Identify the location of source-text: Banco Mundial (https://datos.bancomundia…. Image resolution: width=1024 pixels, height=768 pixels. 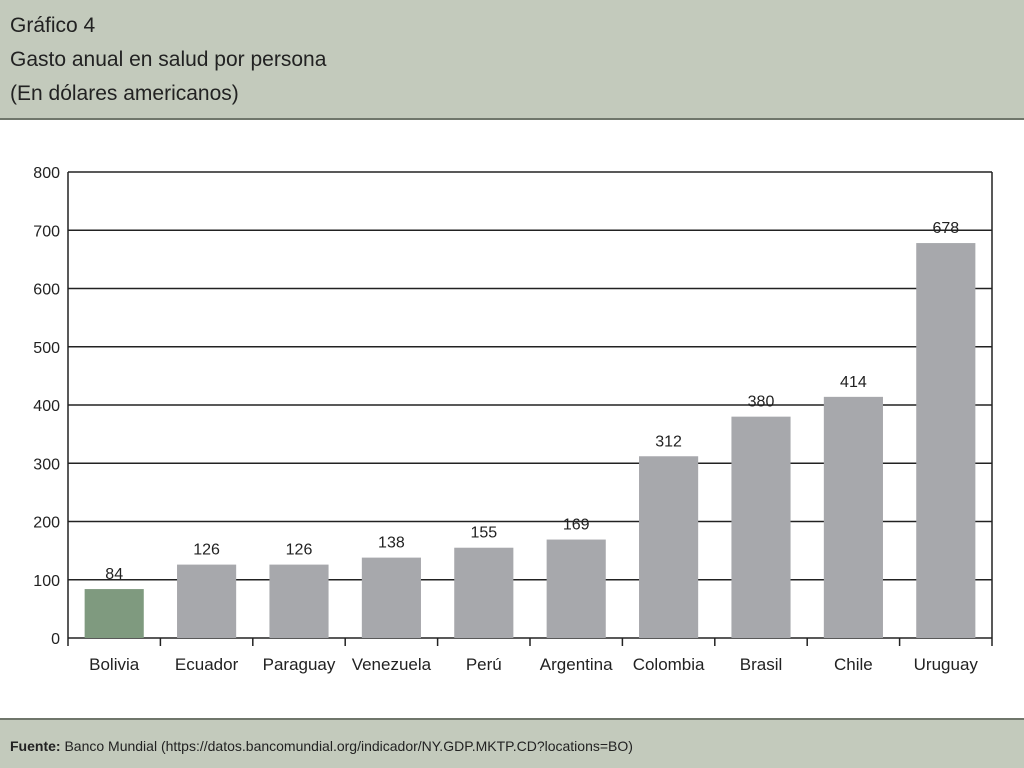
(348, 746).